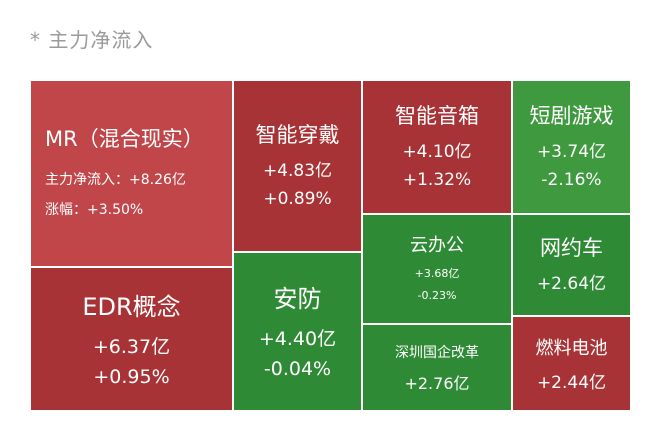 The height and width of the screenshot is (434, 660). Describe the element at coordinates (571, 180) in the screenshot. I see `tile-change: -2.16%` at that location.